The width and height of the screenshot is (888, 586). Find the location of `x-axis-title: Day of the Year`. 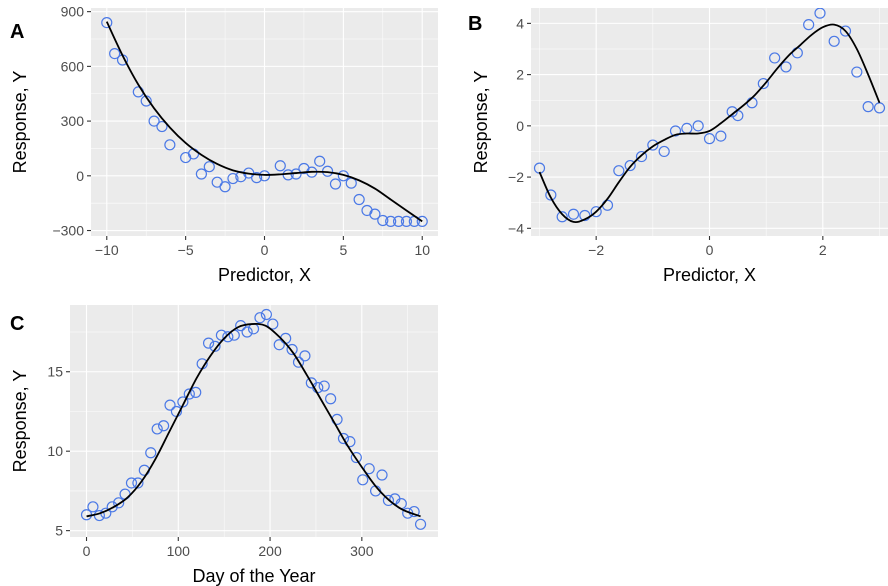

x-axis-title: Day of the Year is located at coordinates (253, 576).